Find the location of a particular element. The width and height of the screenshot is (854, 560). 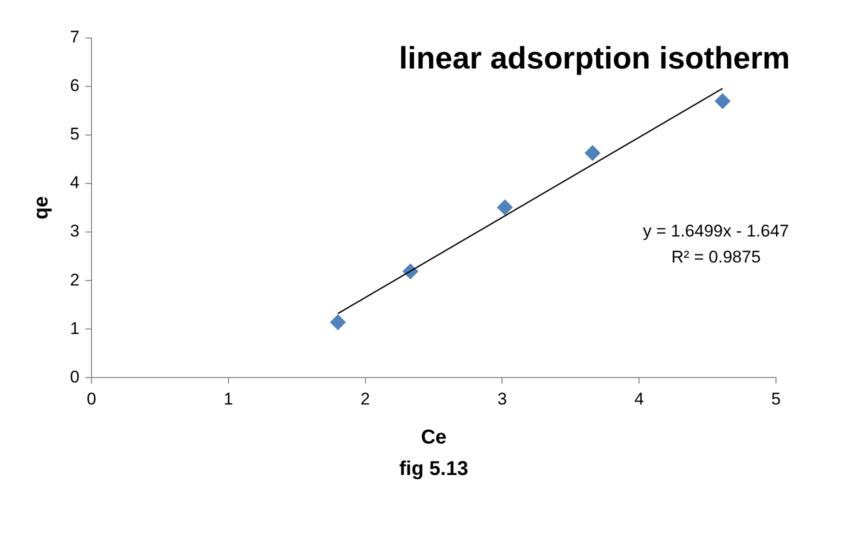

y-axis-title: qe is located at coordinates (41, 208).